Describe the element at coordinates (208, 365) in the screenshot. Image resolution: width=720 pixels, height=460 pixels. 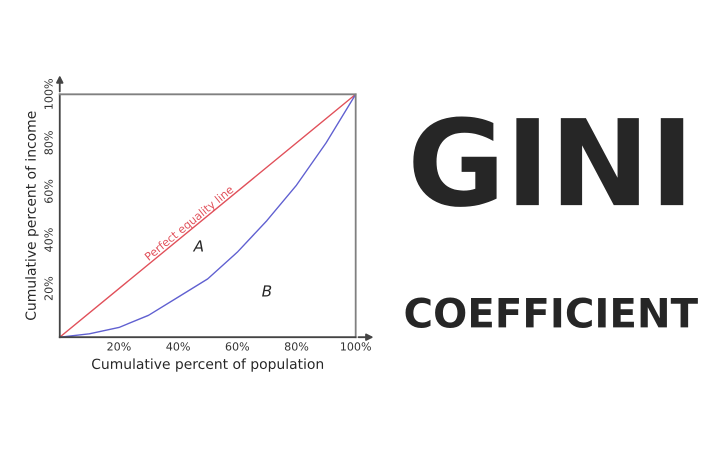
I see `x-axis-title: Cumulative percent of population` at that location.